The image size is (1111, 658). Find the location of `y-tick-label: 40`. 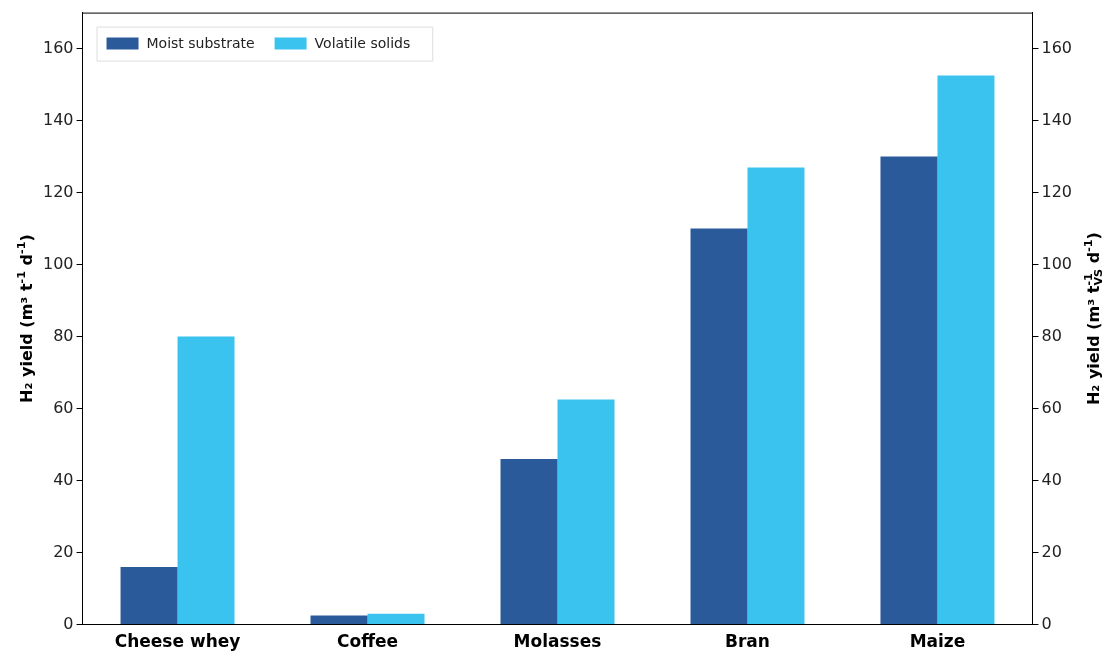

y-tick-label: 40 is located at coordinates (63, 479).